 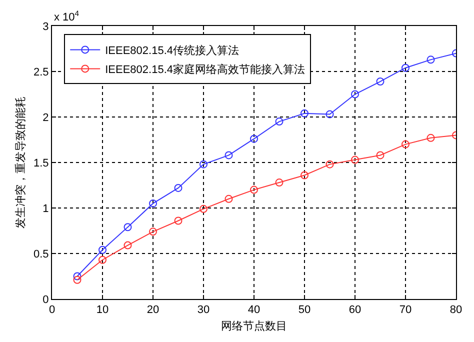 I want to click on y-tick-label: 0, so click(x=45, y=300).